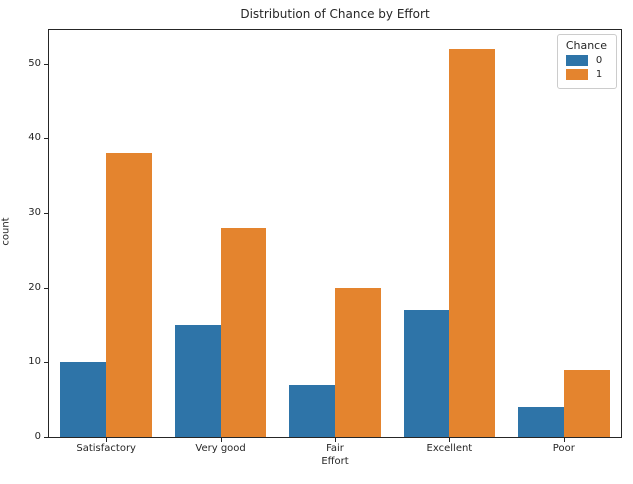  Describe the element at coordinates (586, 45) in the screenshot. I see `legend-title: Chance` at that location.